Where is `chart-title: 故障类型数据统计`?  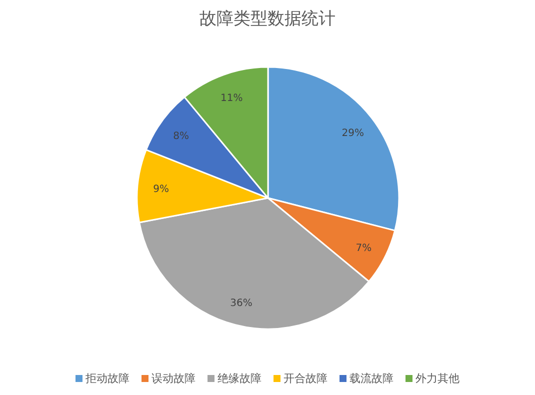
chart-title: 故障类型数据统计 is located at coordinates (268, 19).